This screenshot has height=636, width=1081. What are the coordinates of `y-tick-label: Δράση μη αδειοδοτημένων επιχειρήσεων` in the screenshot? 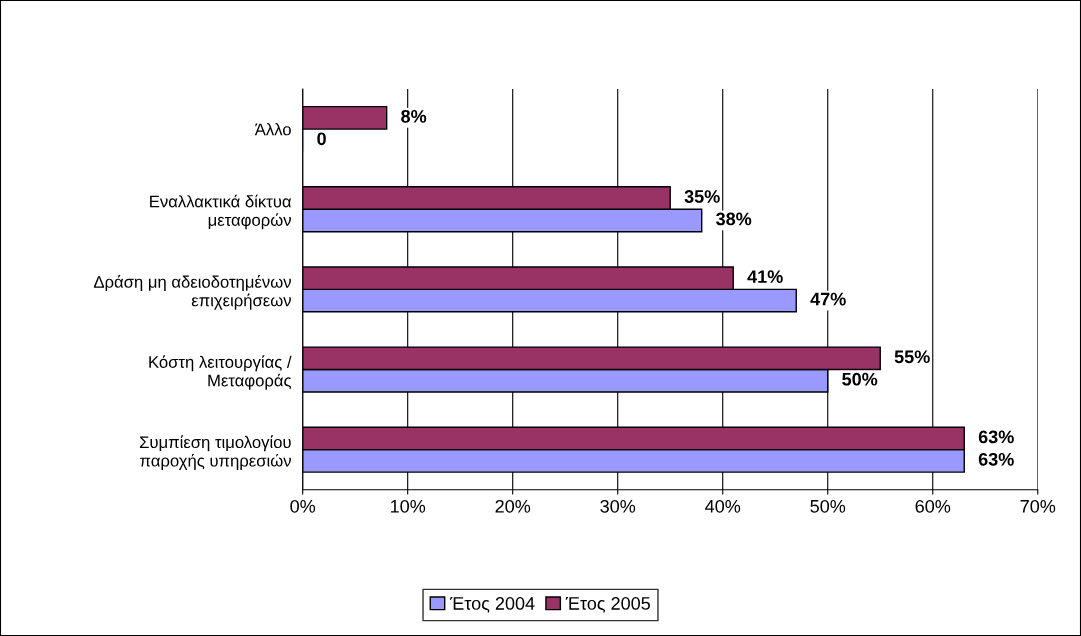 It's located at (192, 292).